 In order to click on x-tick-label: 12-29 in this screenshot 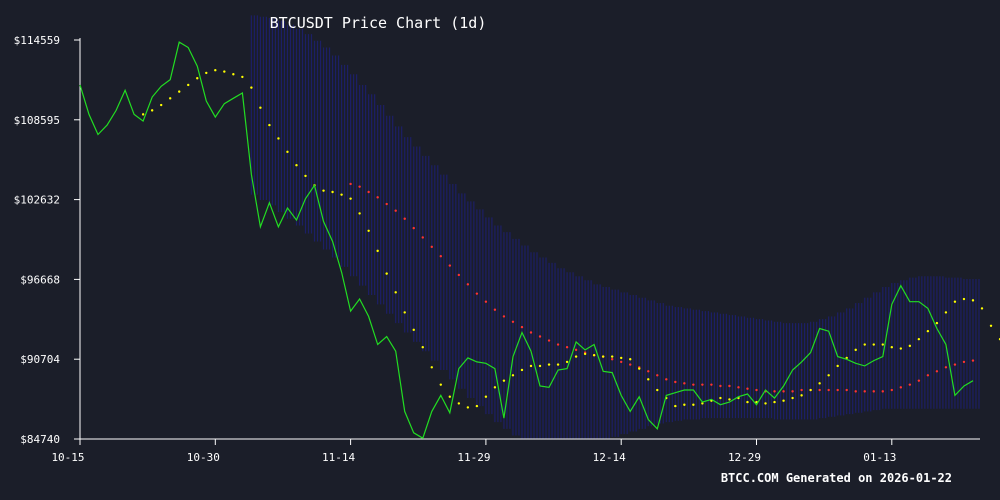, I will do `click(744, 457)`.